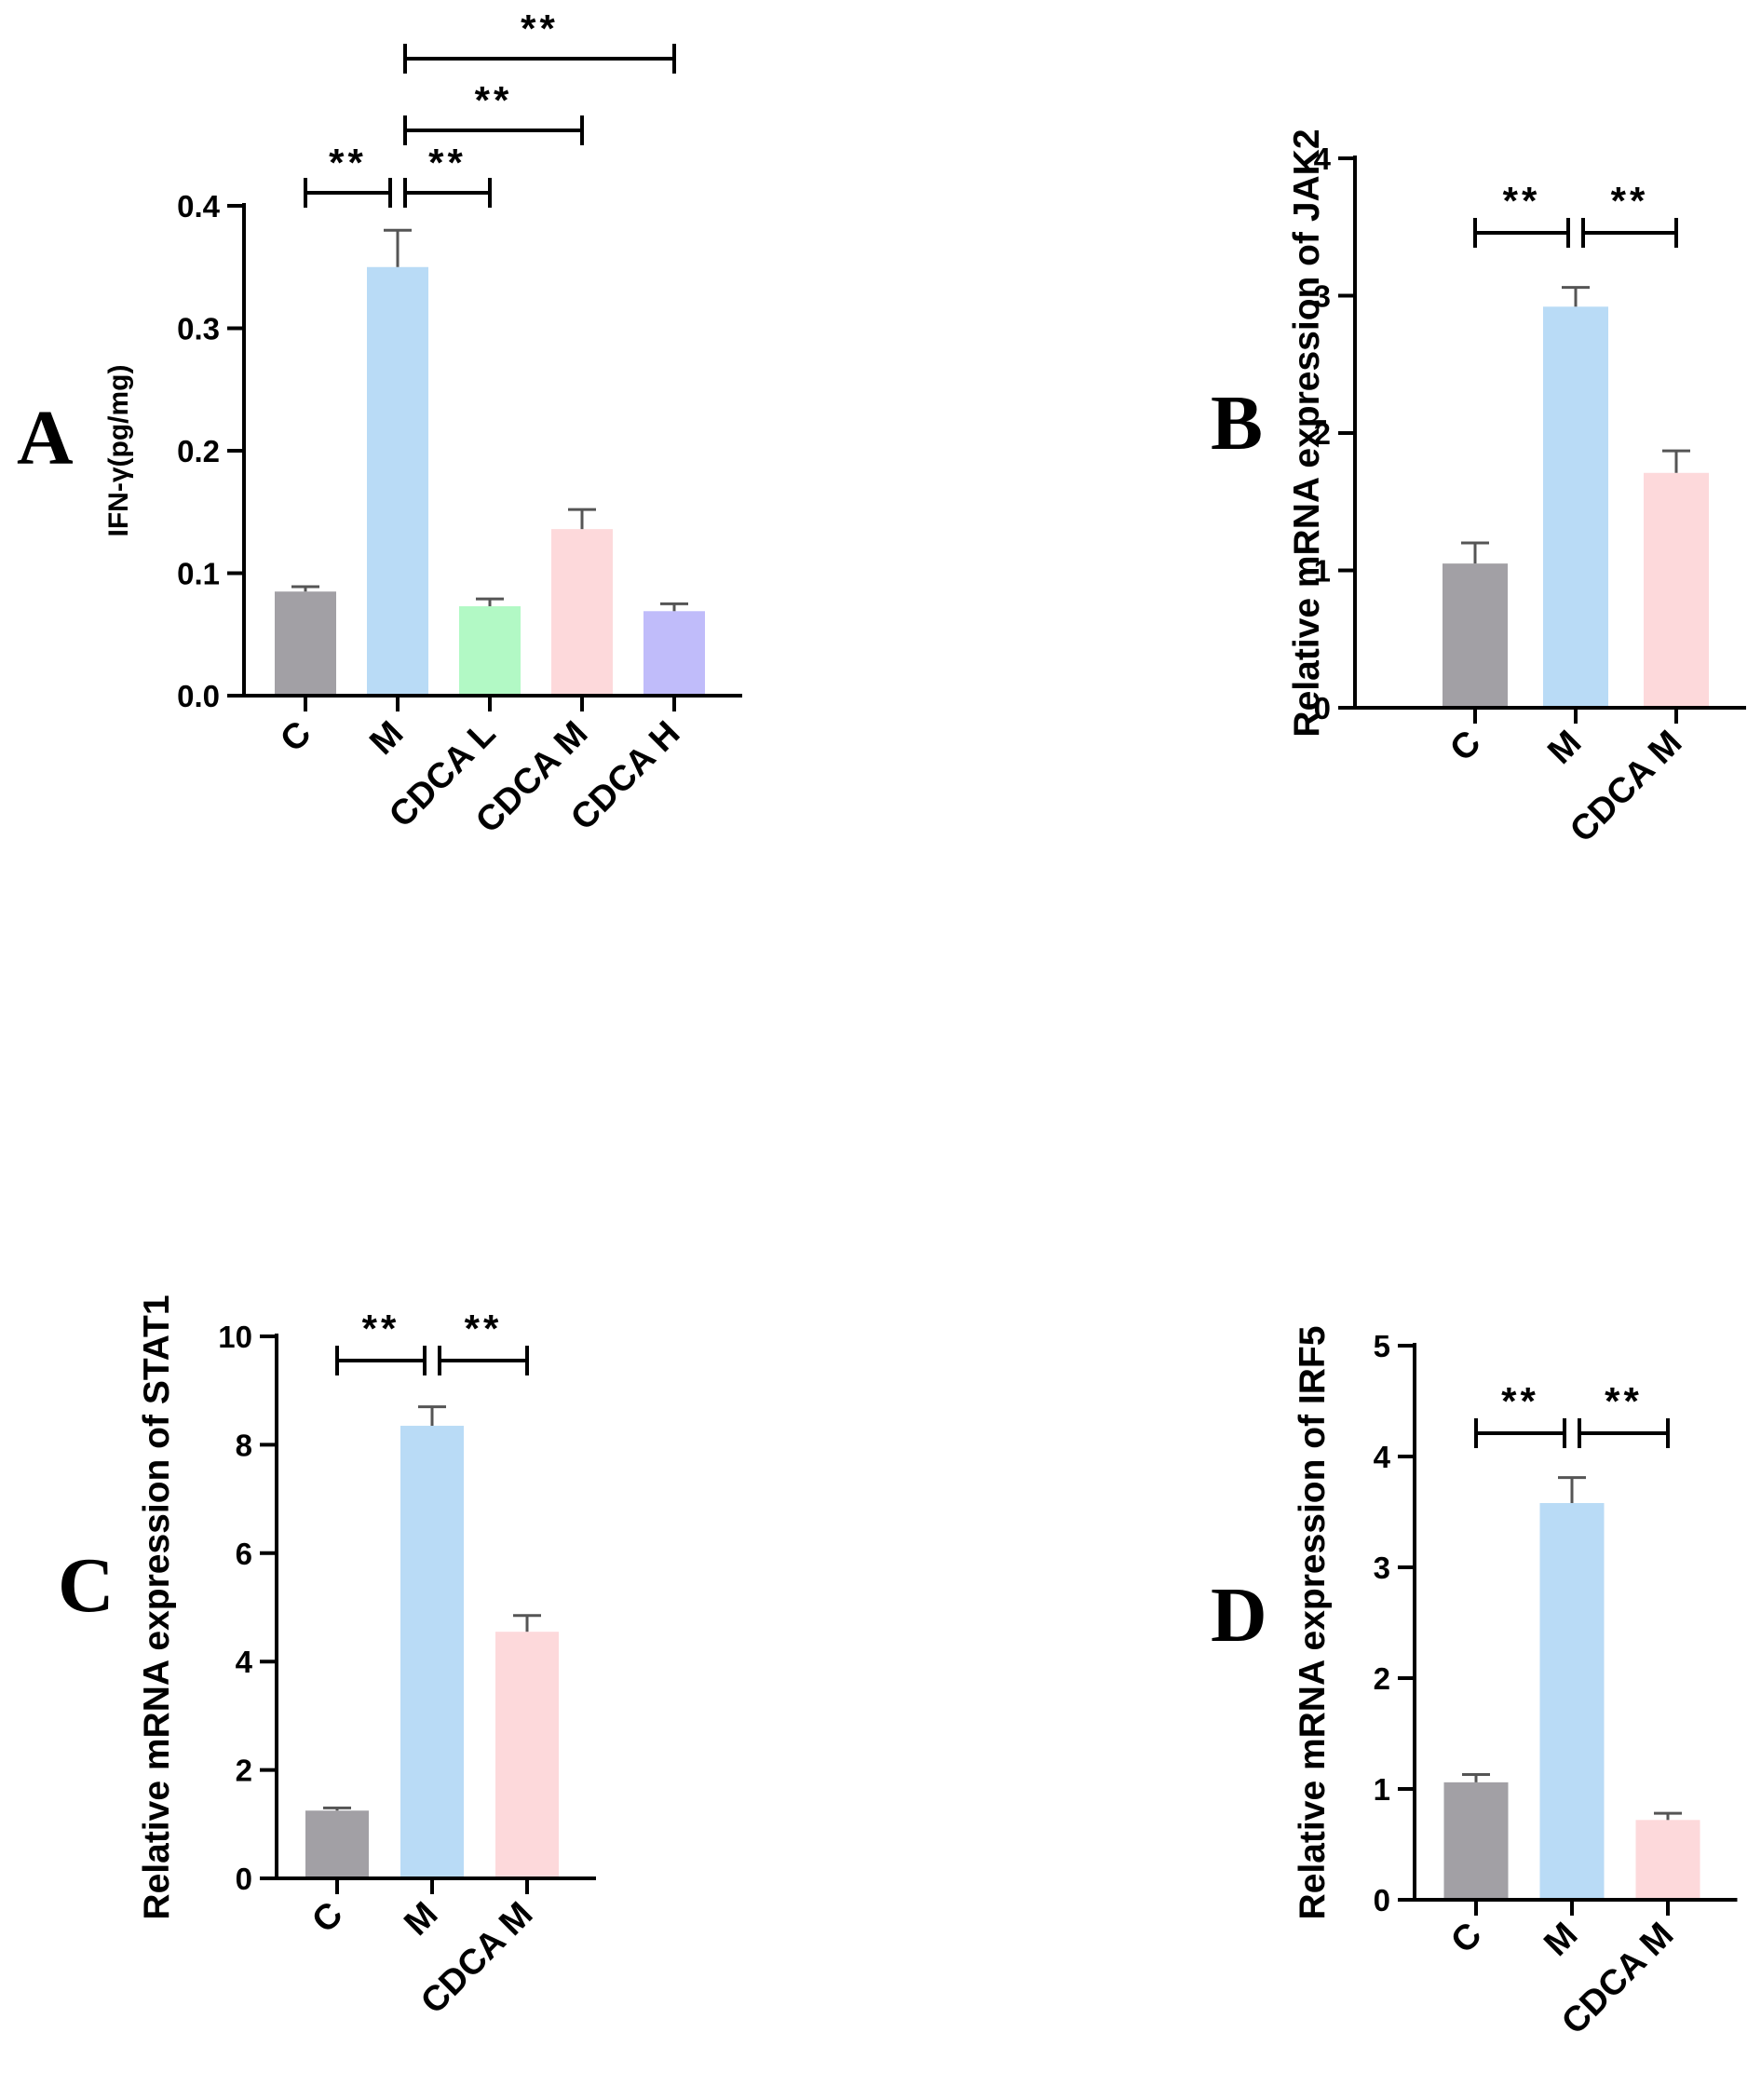  Describe the element at coordinates (1307, 433) in the screenshot. I see `y-axis-title: Relative mRNA expression of JAK2` at that location.